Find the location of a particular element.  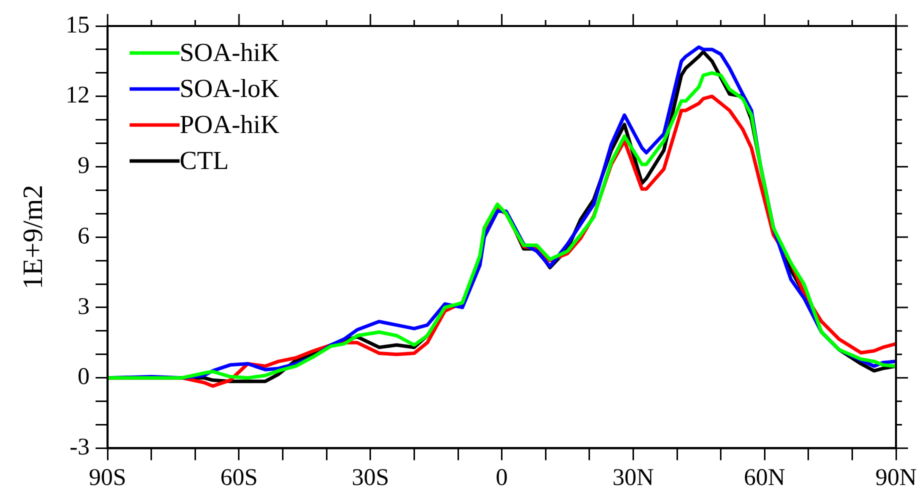

x-tick-label: 90N is located at coordinates (896, 477).